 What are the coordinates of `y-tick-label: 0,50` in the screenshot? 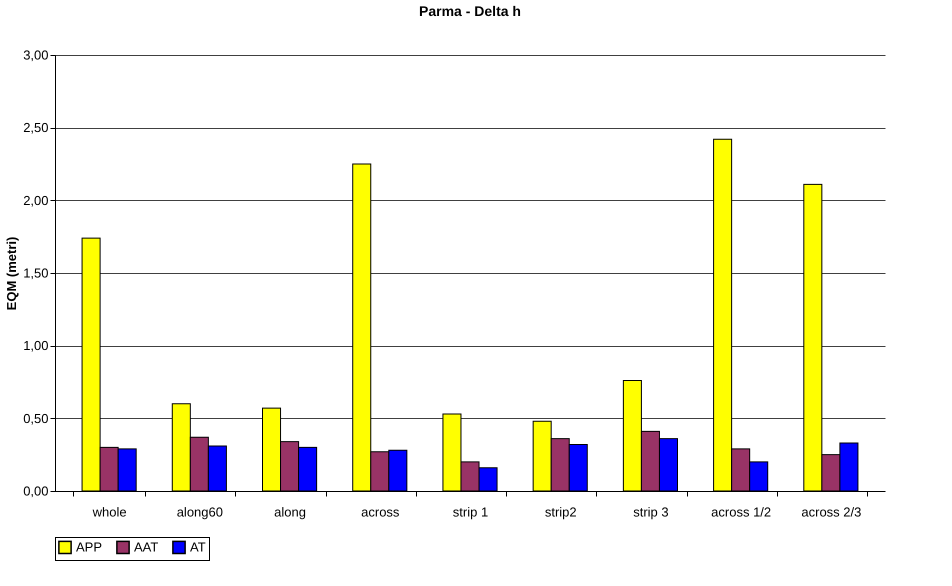 It's located at (35, 418).